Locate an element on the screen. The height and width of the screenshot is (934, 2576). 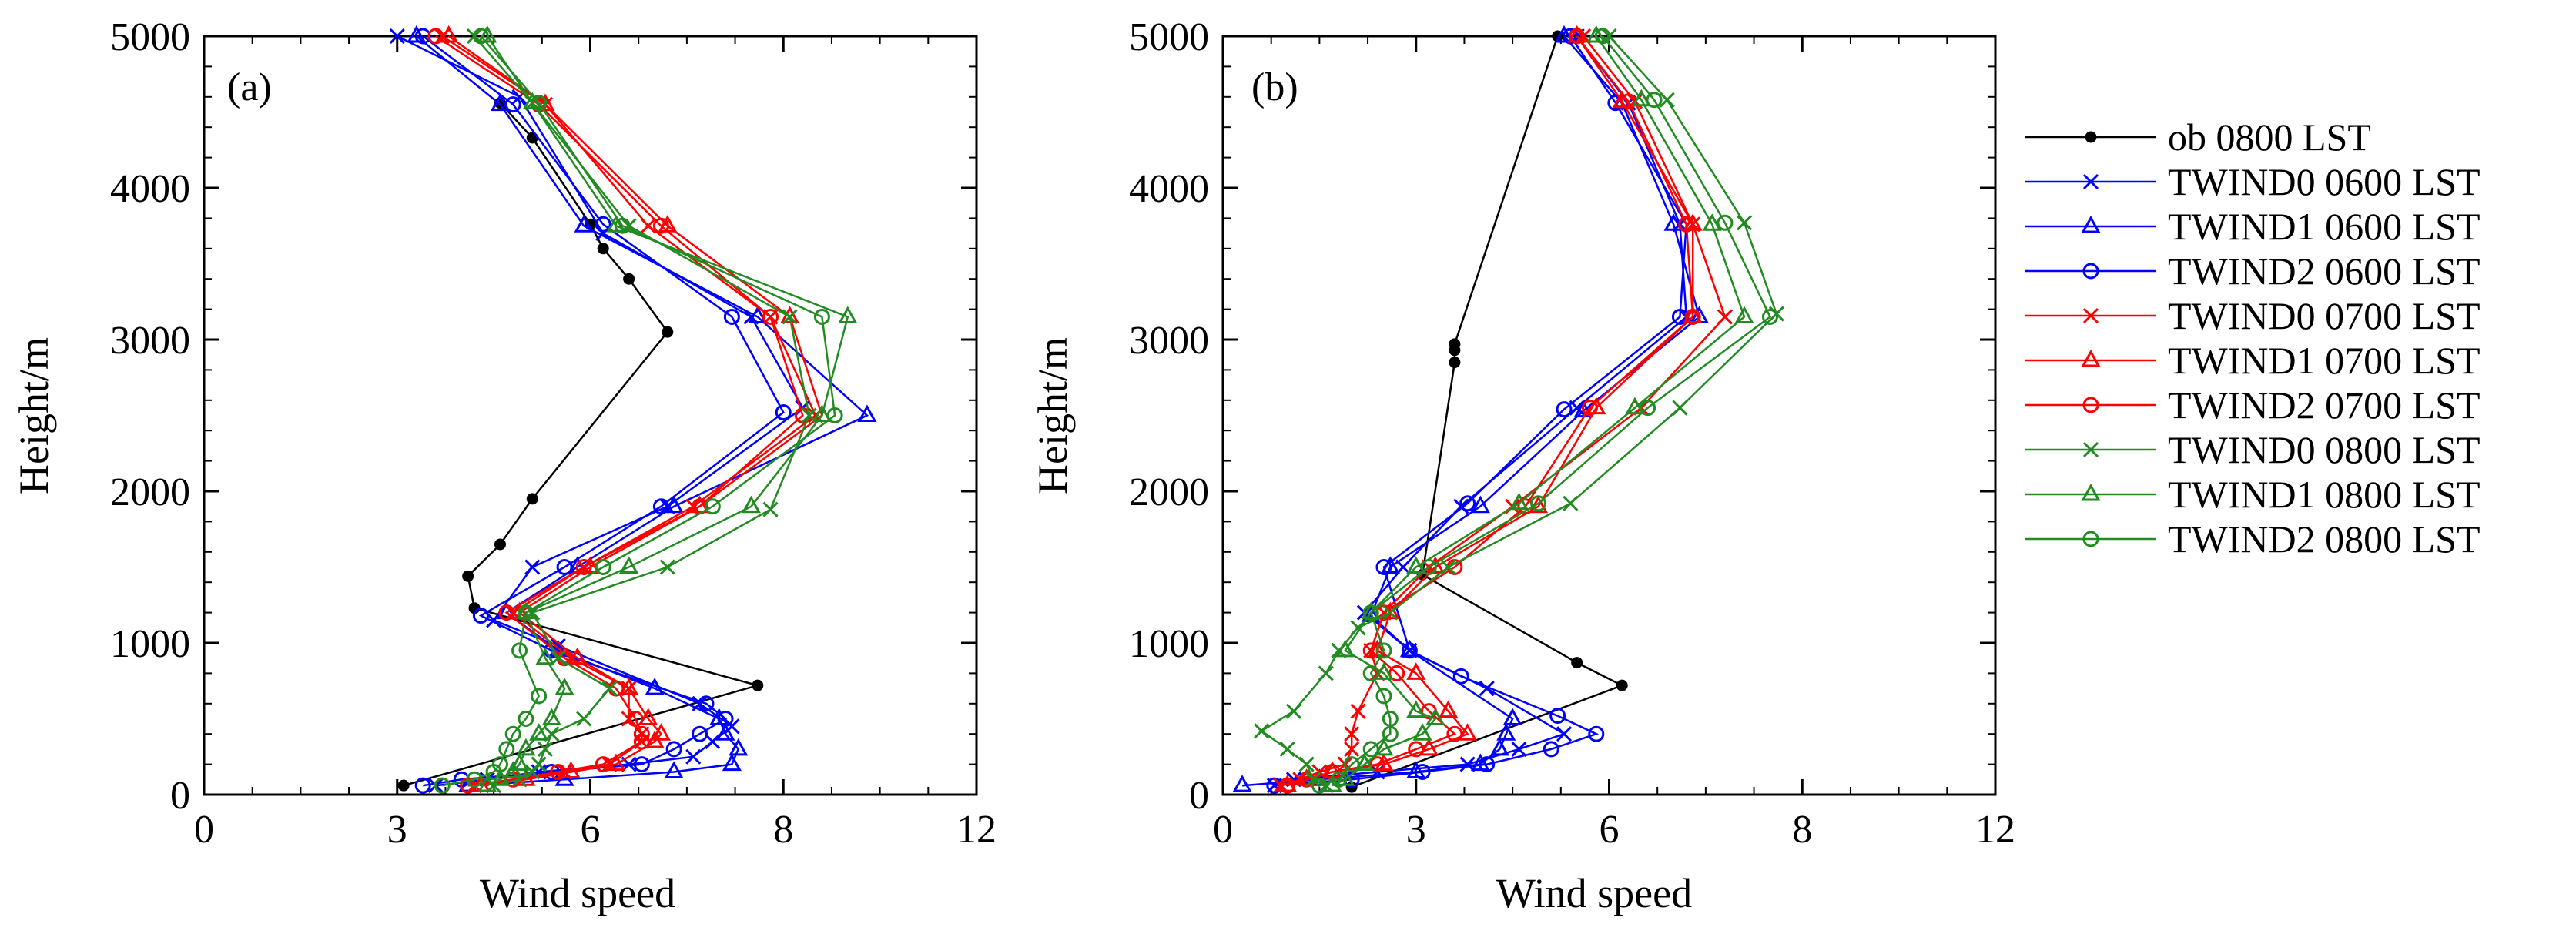
panel-a-line-twind0-0800-lst is located at coordinates (642, 411).